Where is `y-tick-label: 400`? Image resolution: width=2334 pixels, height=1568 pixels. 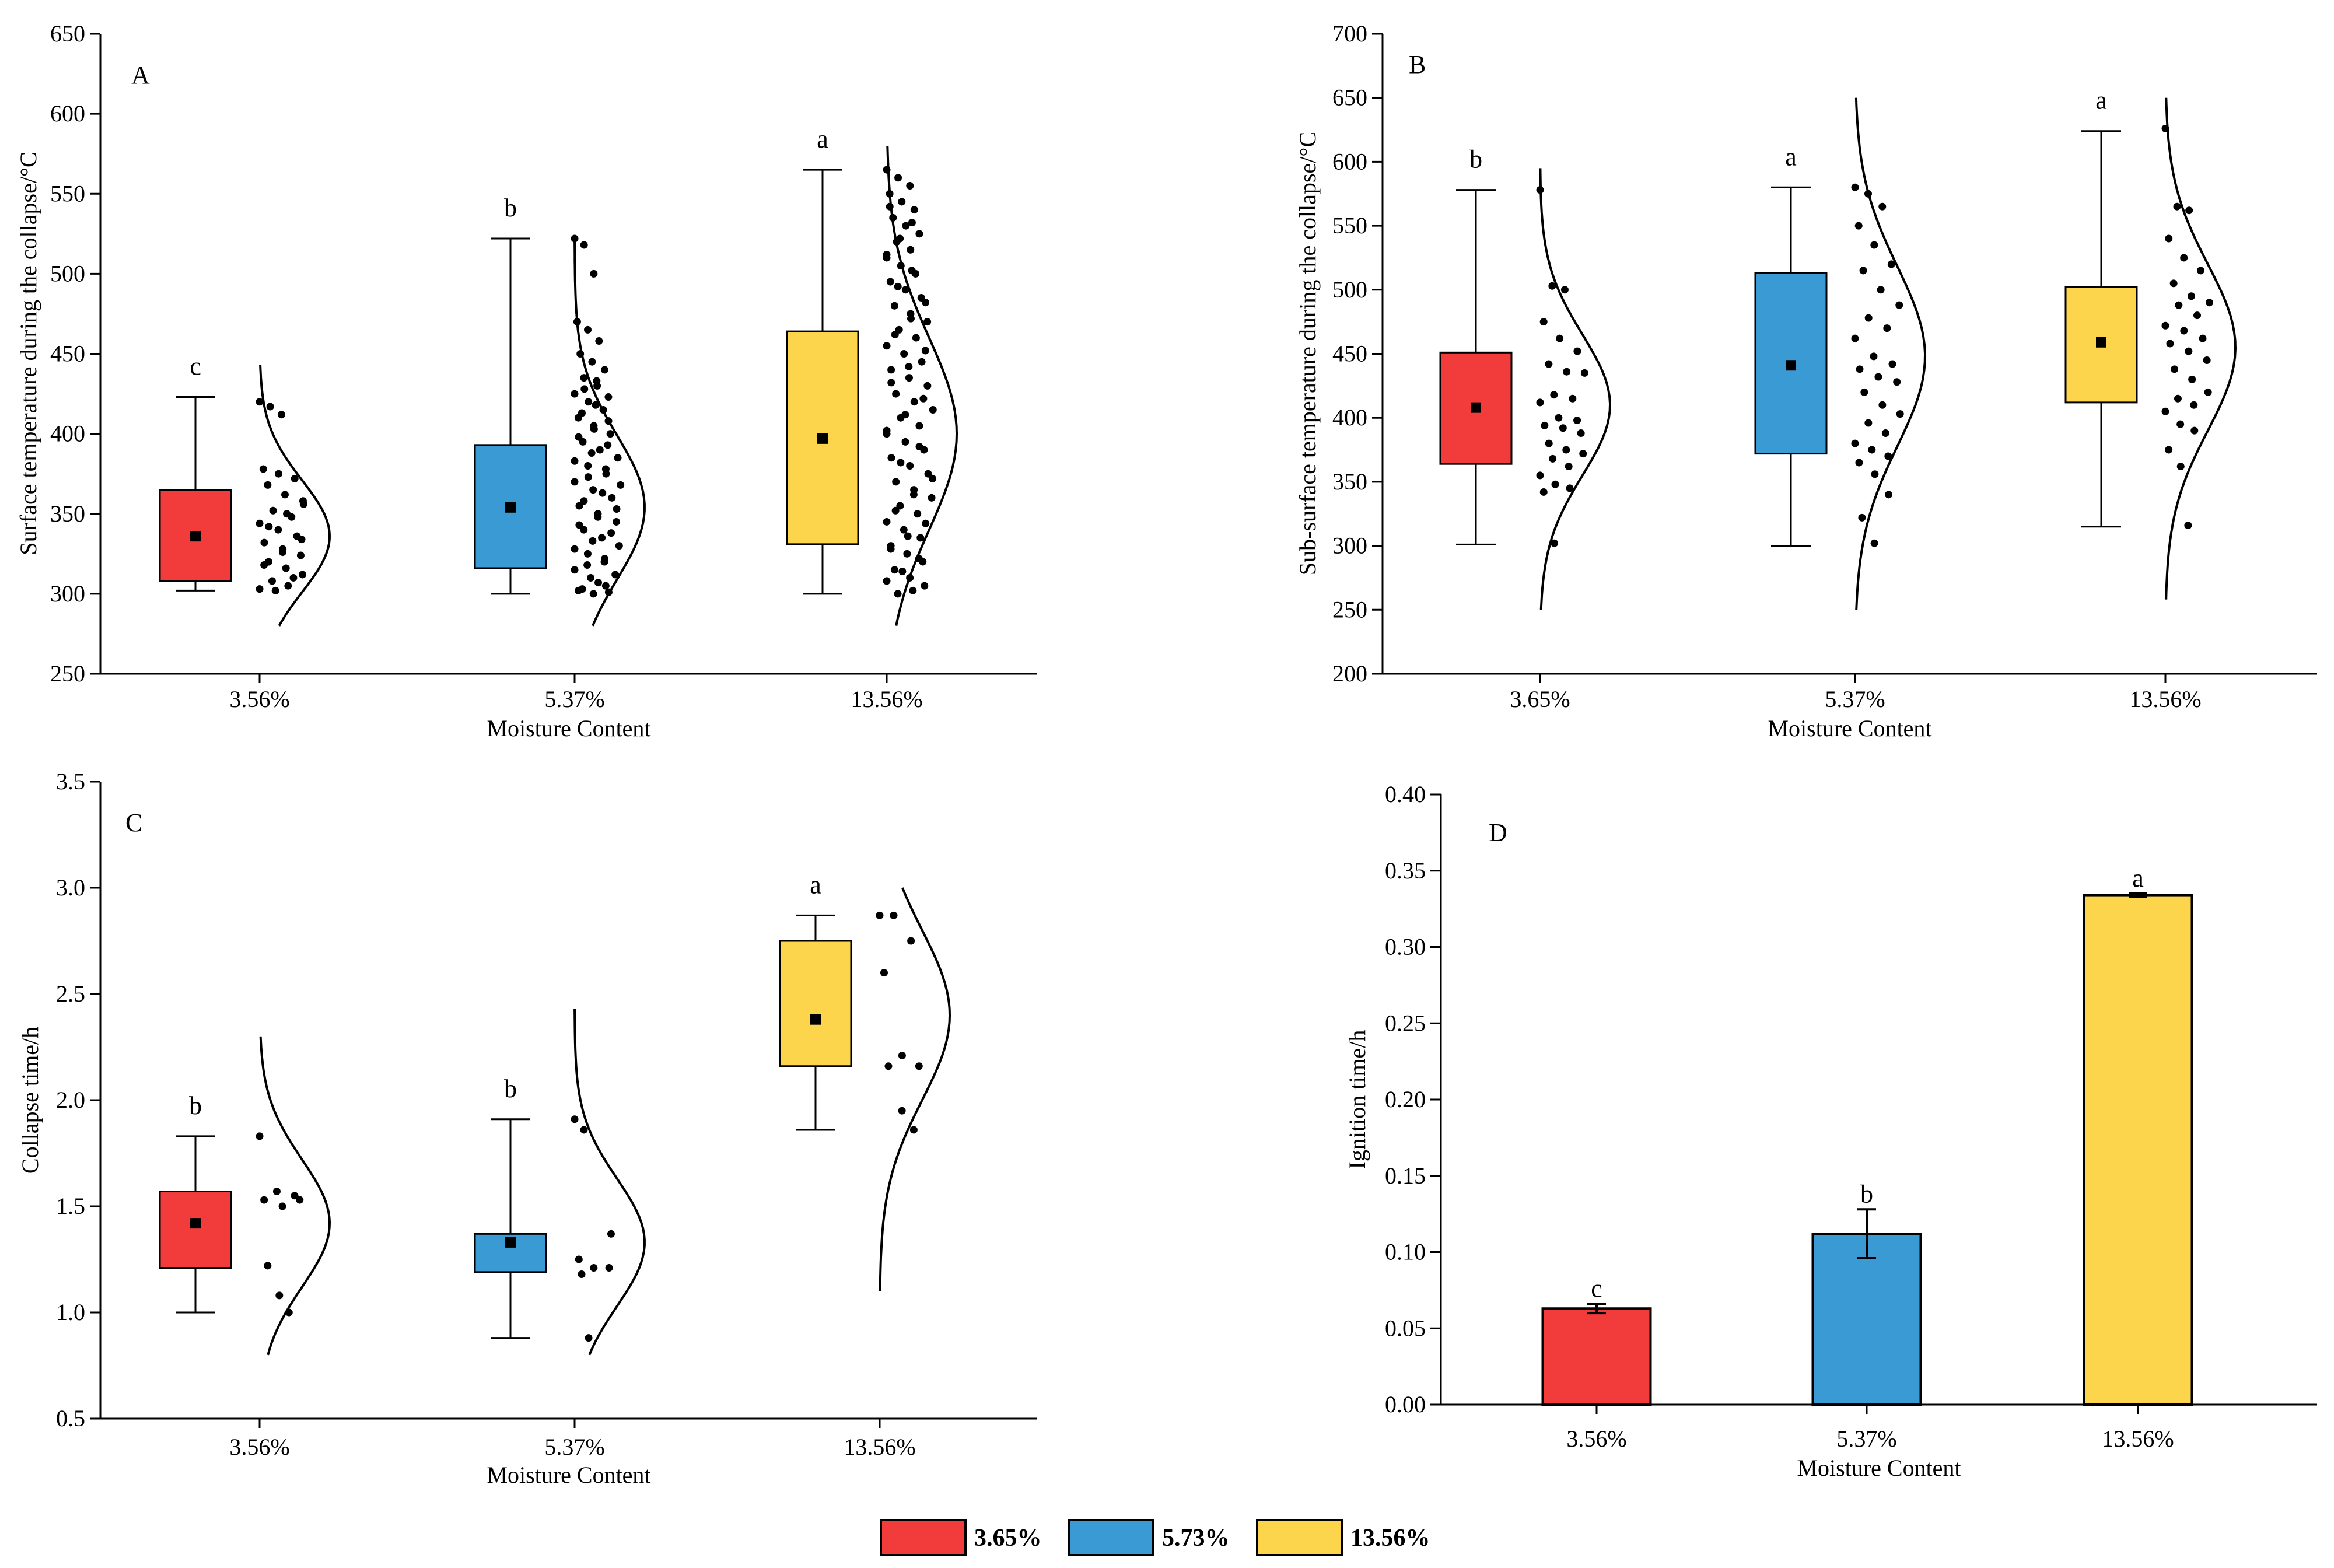
y-tick-label: 400 is located at coordinates (67, 434).